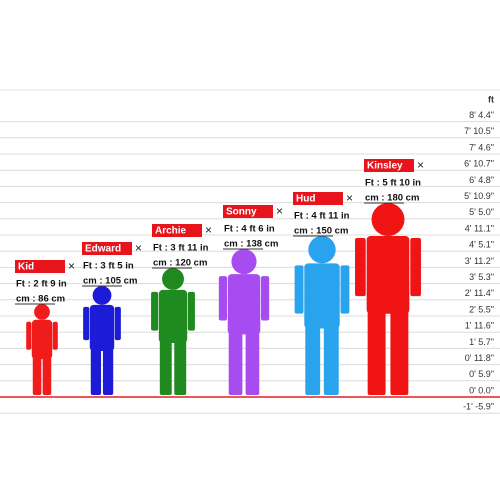 This screenshot has height=500, width=500. I want to click on height-ft: Ft : 5 ft 10 in, so click(393, 183).